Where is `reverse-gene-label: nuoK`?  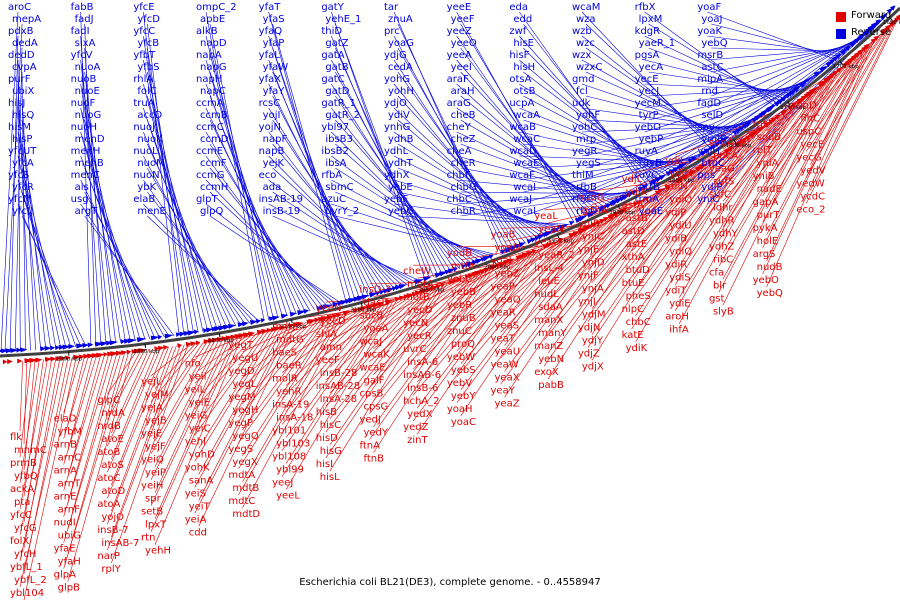
reverse-gene-label: nuoK is located at coordinates (150, 139).